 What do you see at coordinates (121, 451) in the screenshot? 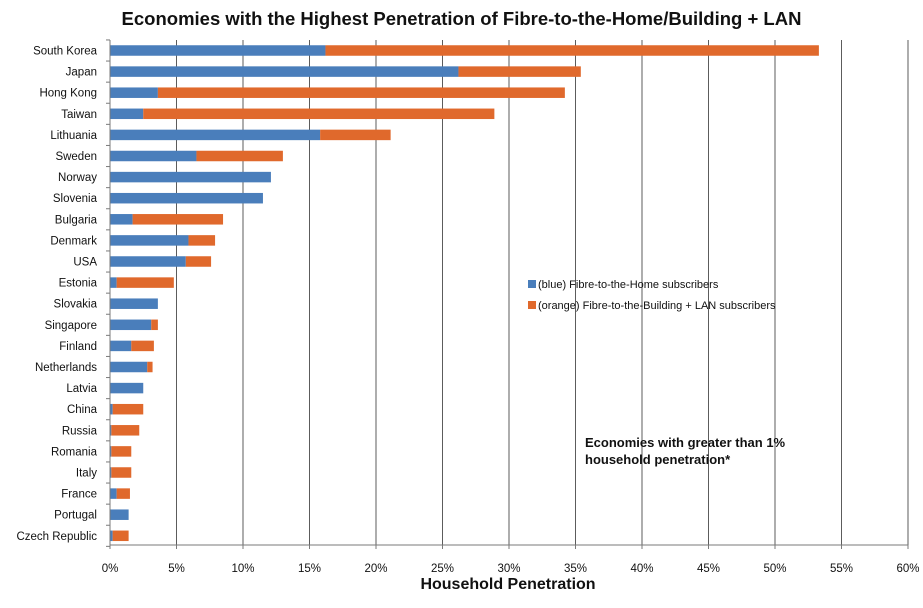
I see `bar-building-romania` at bounding box center [121, 451].